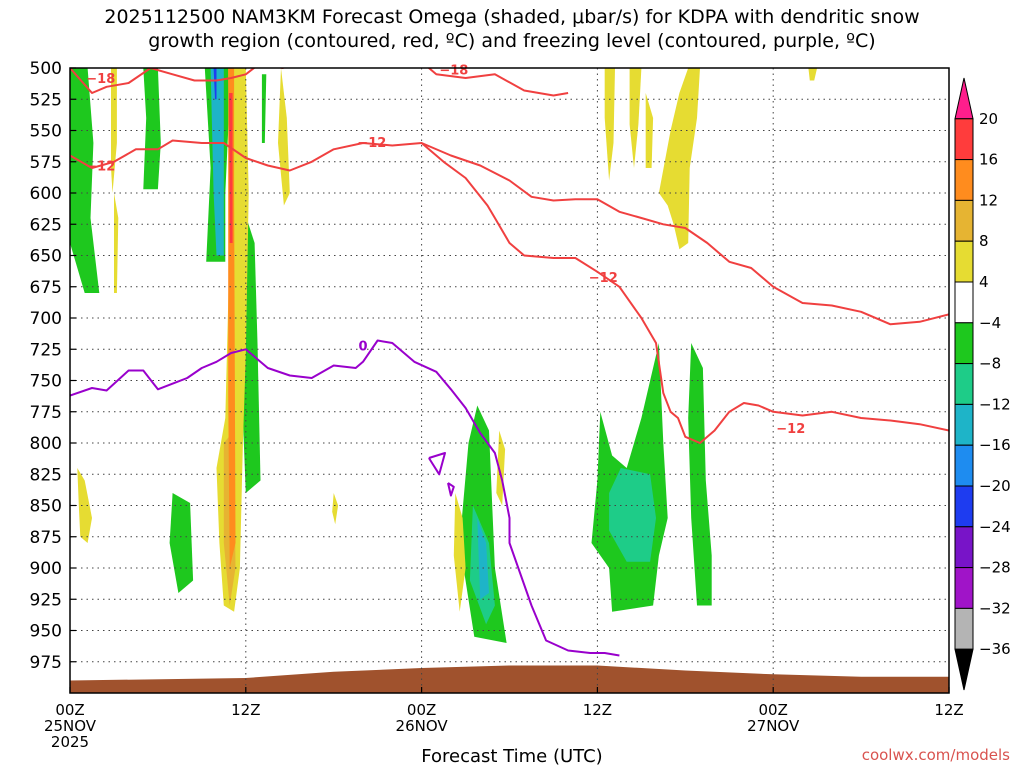 This screenshot has width=1024, height=768. Describe the element at coordinates (988, 160) in the screenshot. I see `colorbar-label-1: 16` at that location.